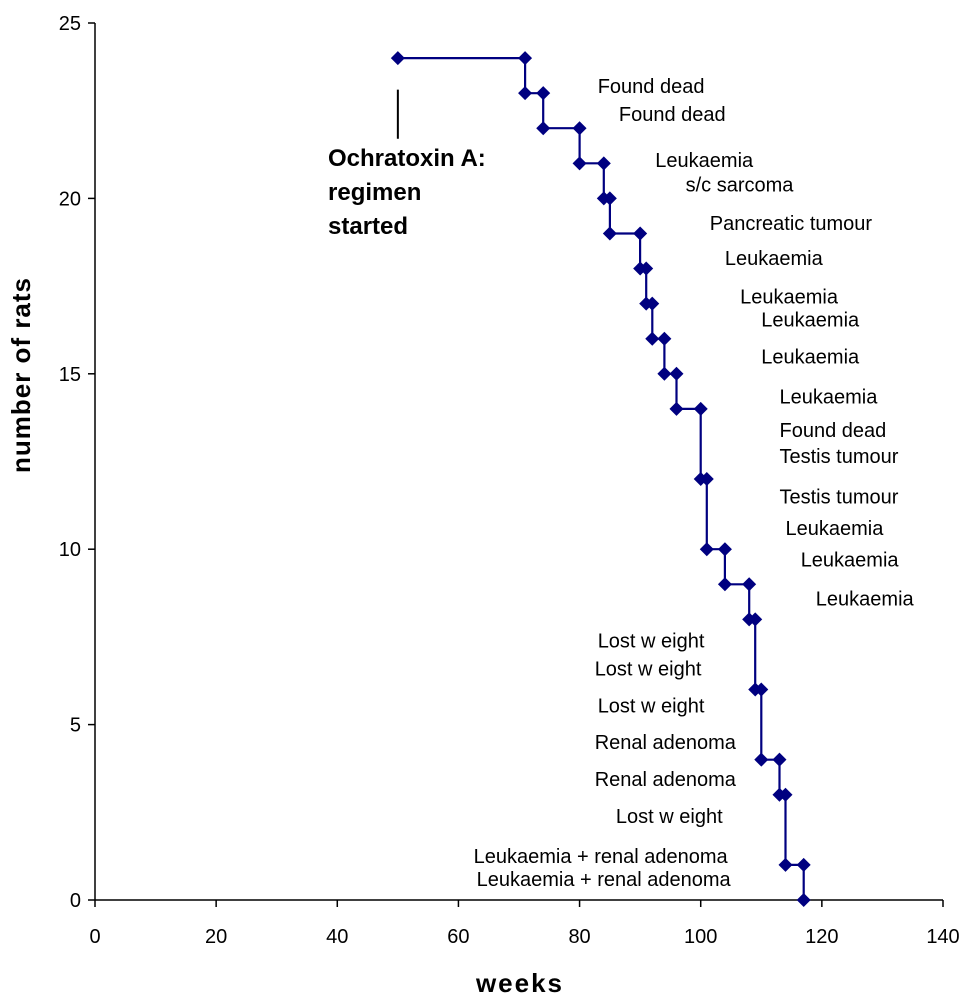  I want to click on y-axis-title: number of rats, so click(21, 375).